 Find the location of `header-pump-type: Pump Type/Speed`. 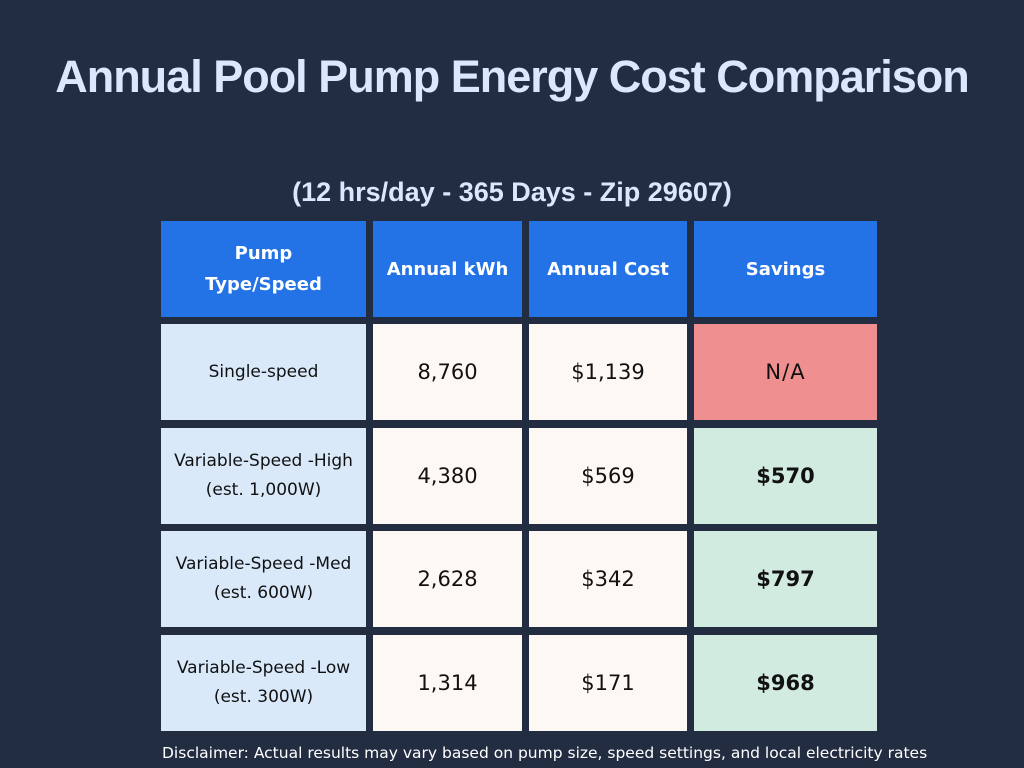

header-pump-type: Pump Type/Speed is located at coordinates (263, 269).